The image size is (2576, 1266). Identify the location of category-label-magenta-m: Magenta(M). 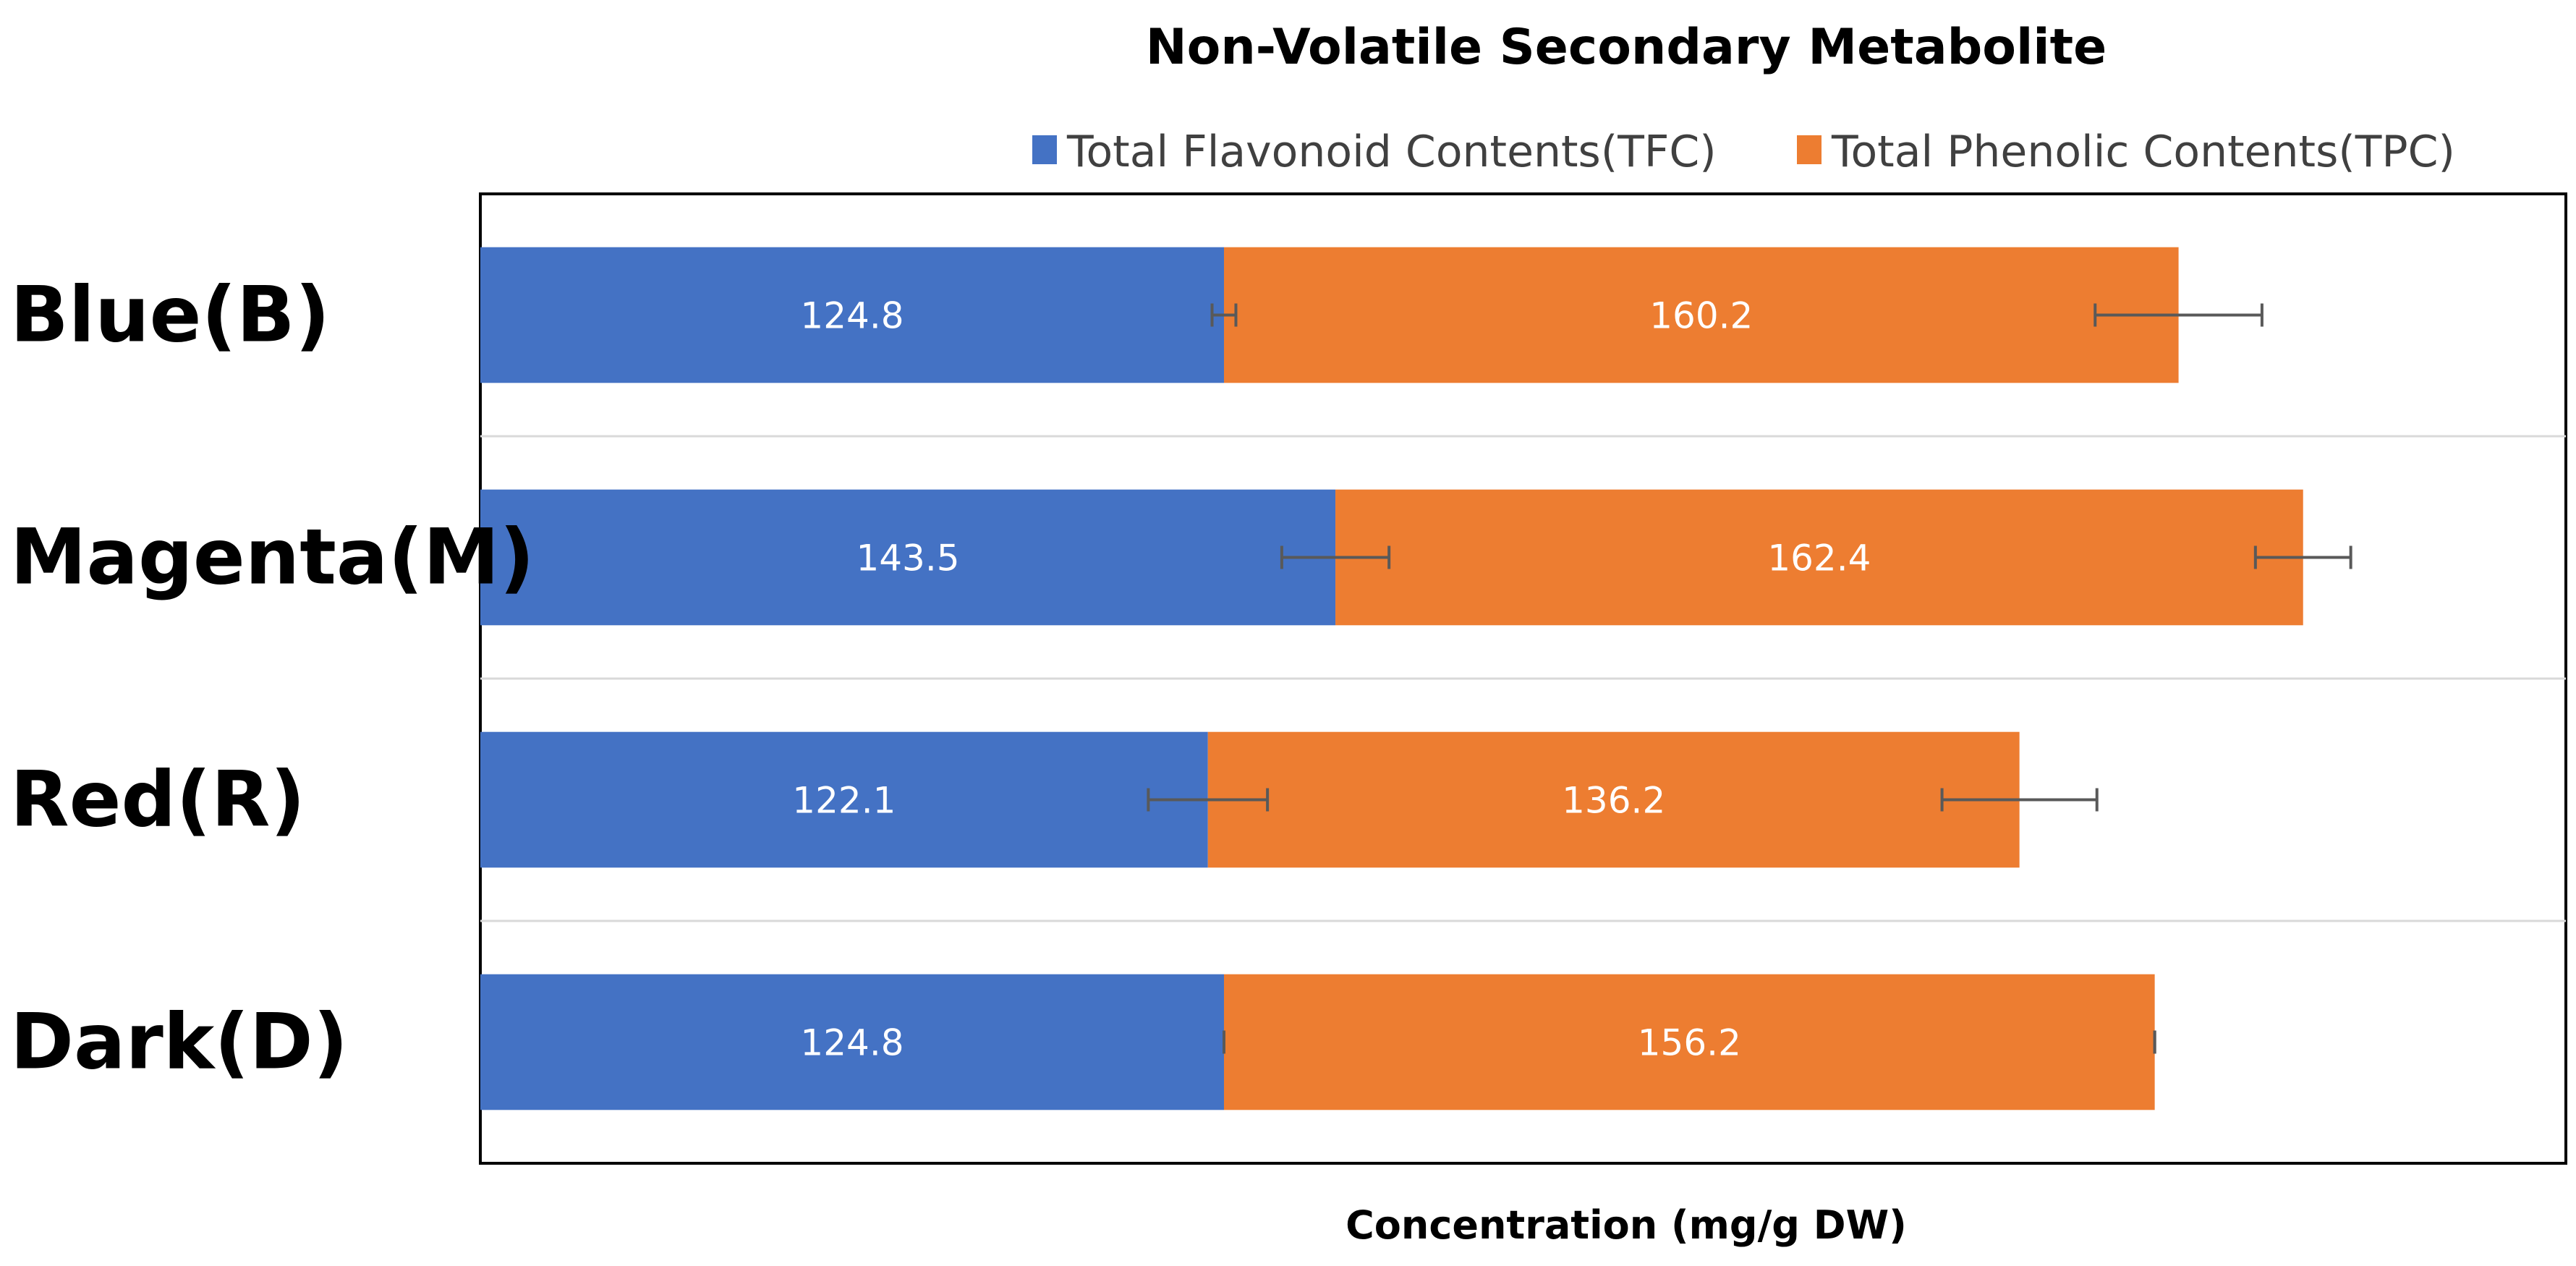
(272, 557).